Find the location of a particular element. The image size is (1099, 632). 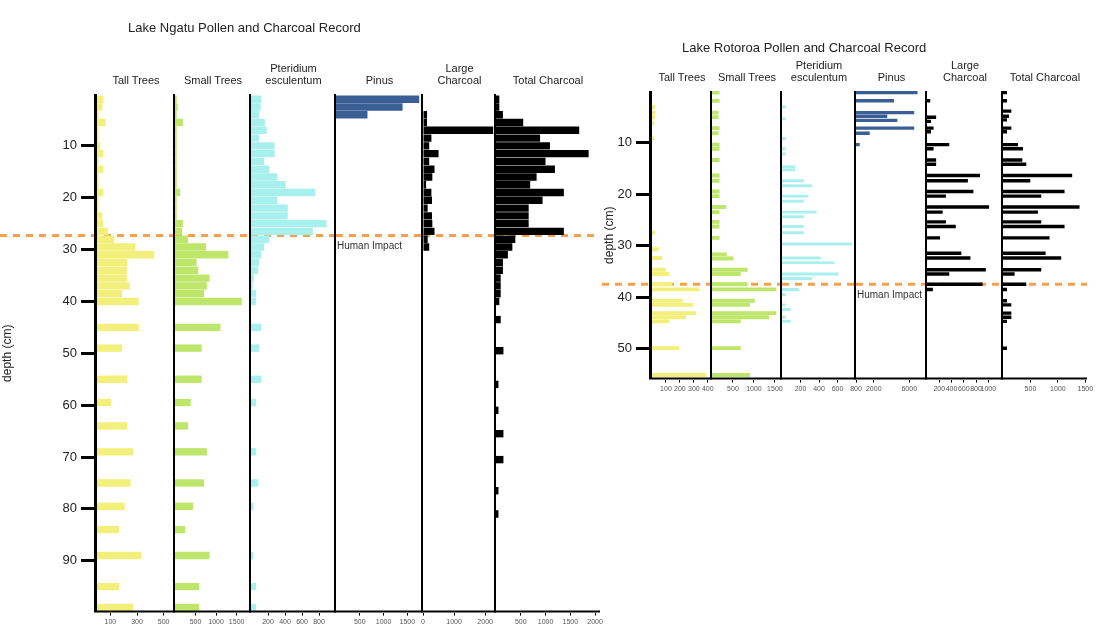

y-tick-label: 60 is located at coordinates (69, 404).